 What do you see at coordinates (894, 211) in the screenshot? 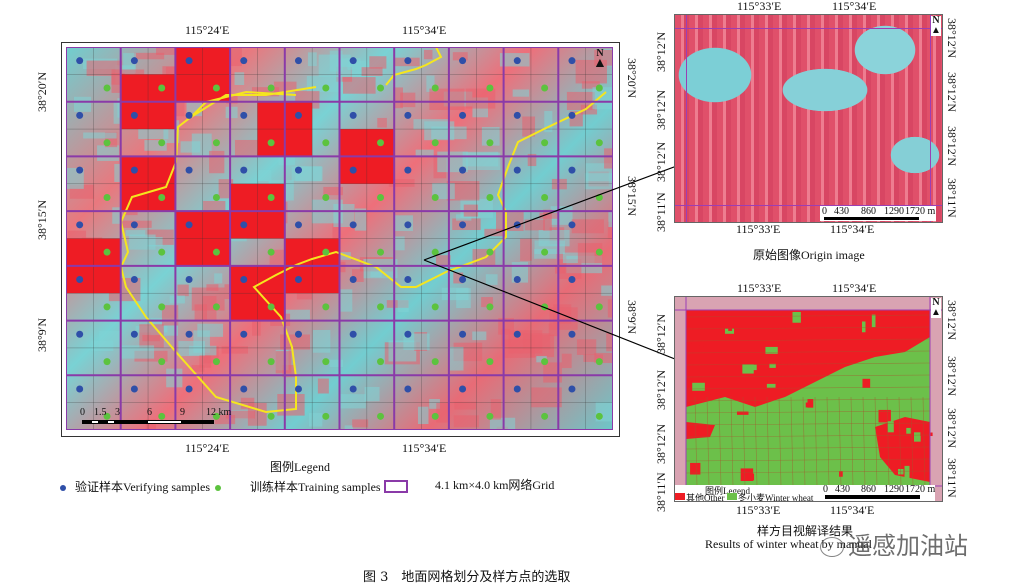
I see `scale-label: 1290` at bounding box center [894, 211].